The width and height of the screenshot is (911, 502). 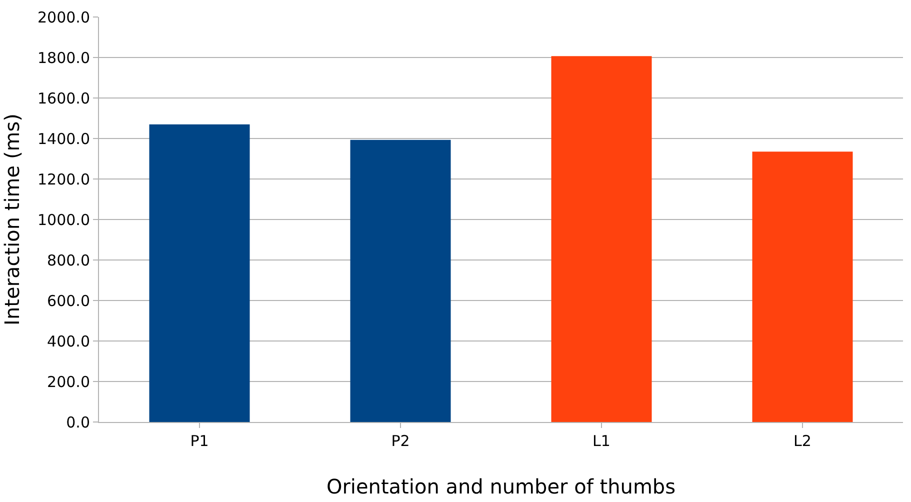 What do you see at coordinates (803, 441) in the screenshot?
I see `x-tick-label: L2` at bounding box center [803, 441].